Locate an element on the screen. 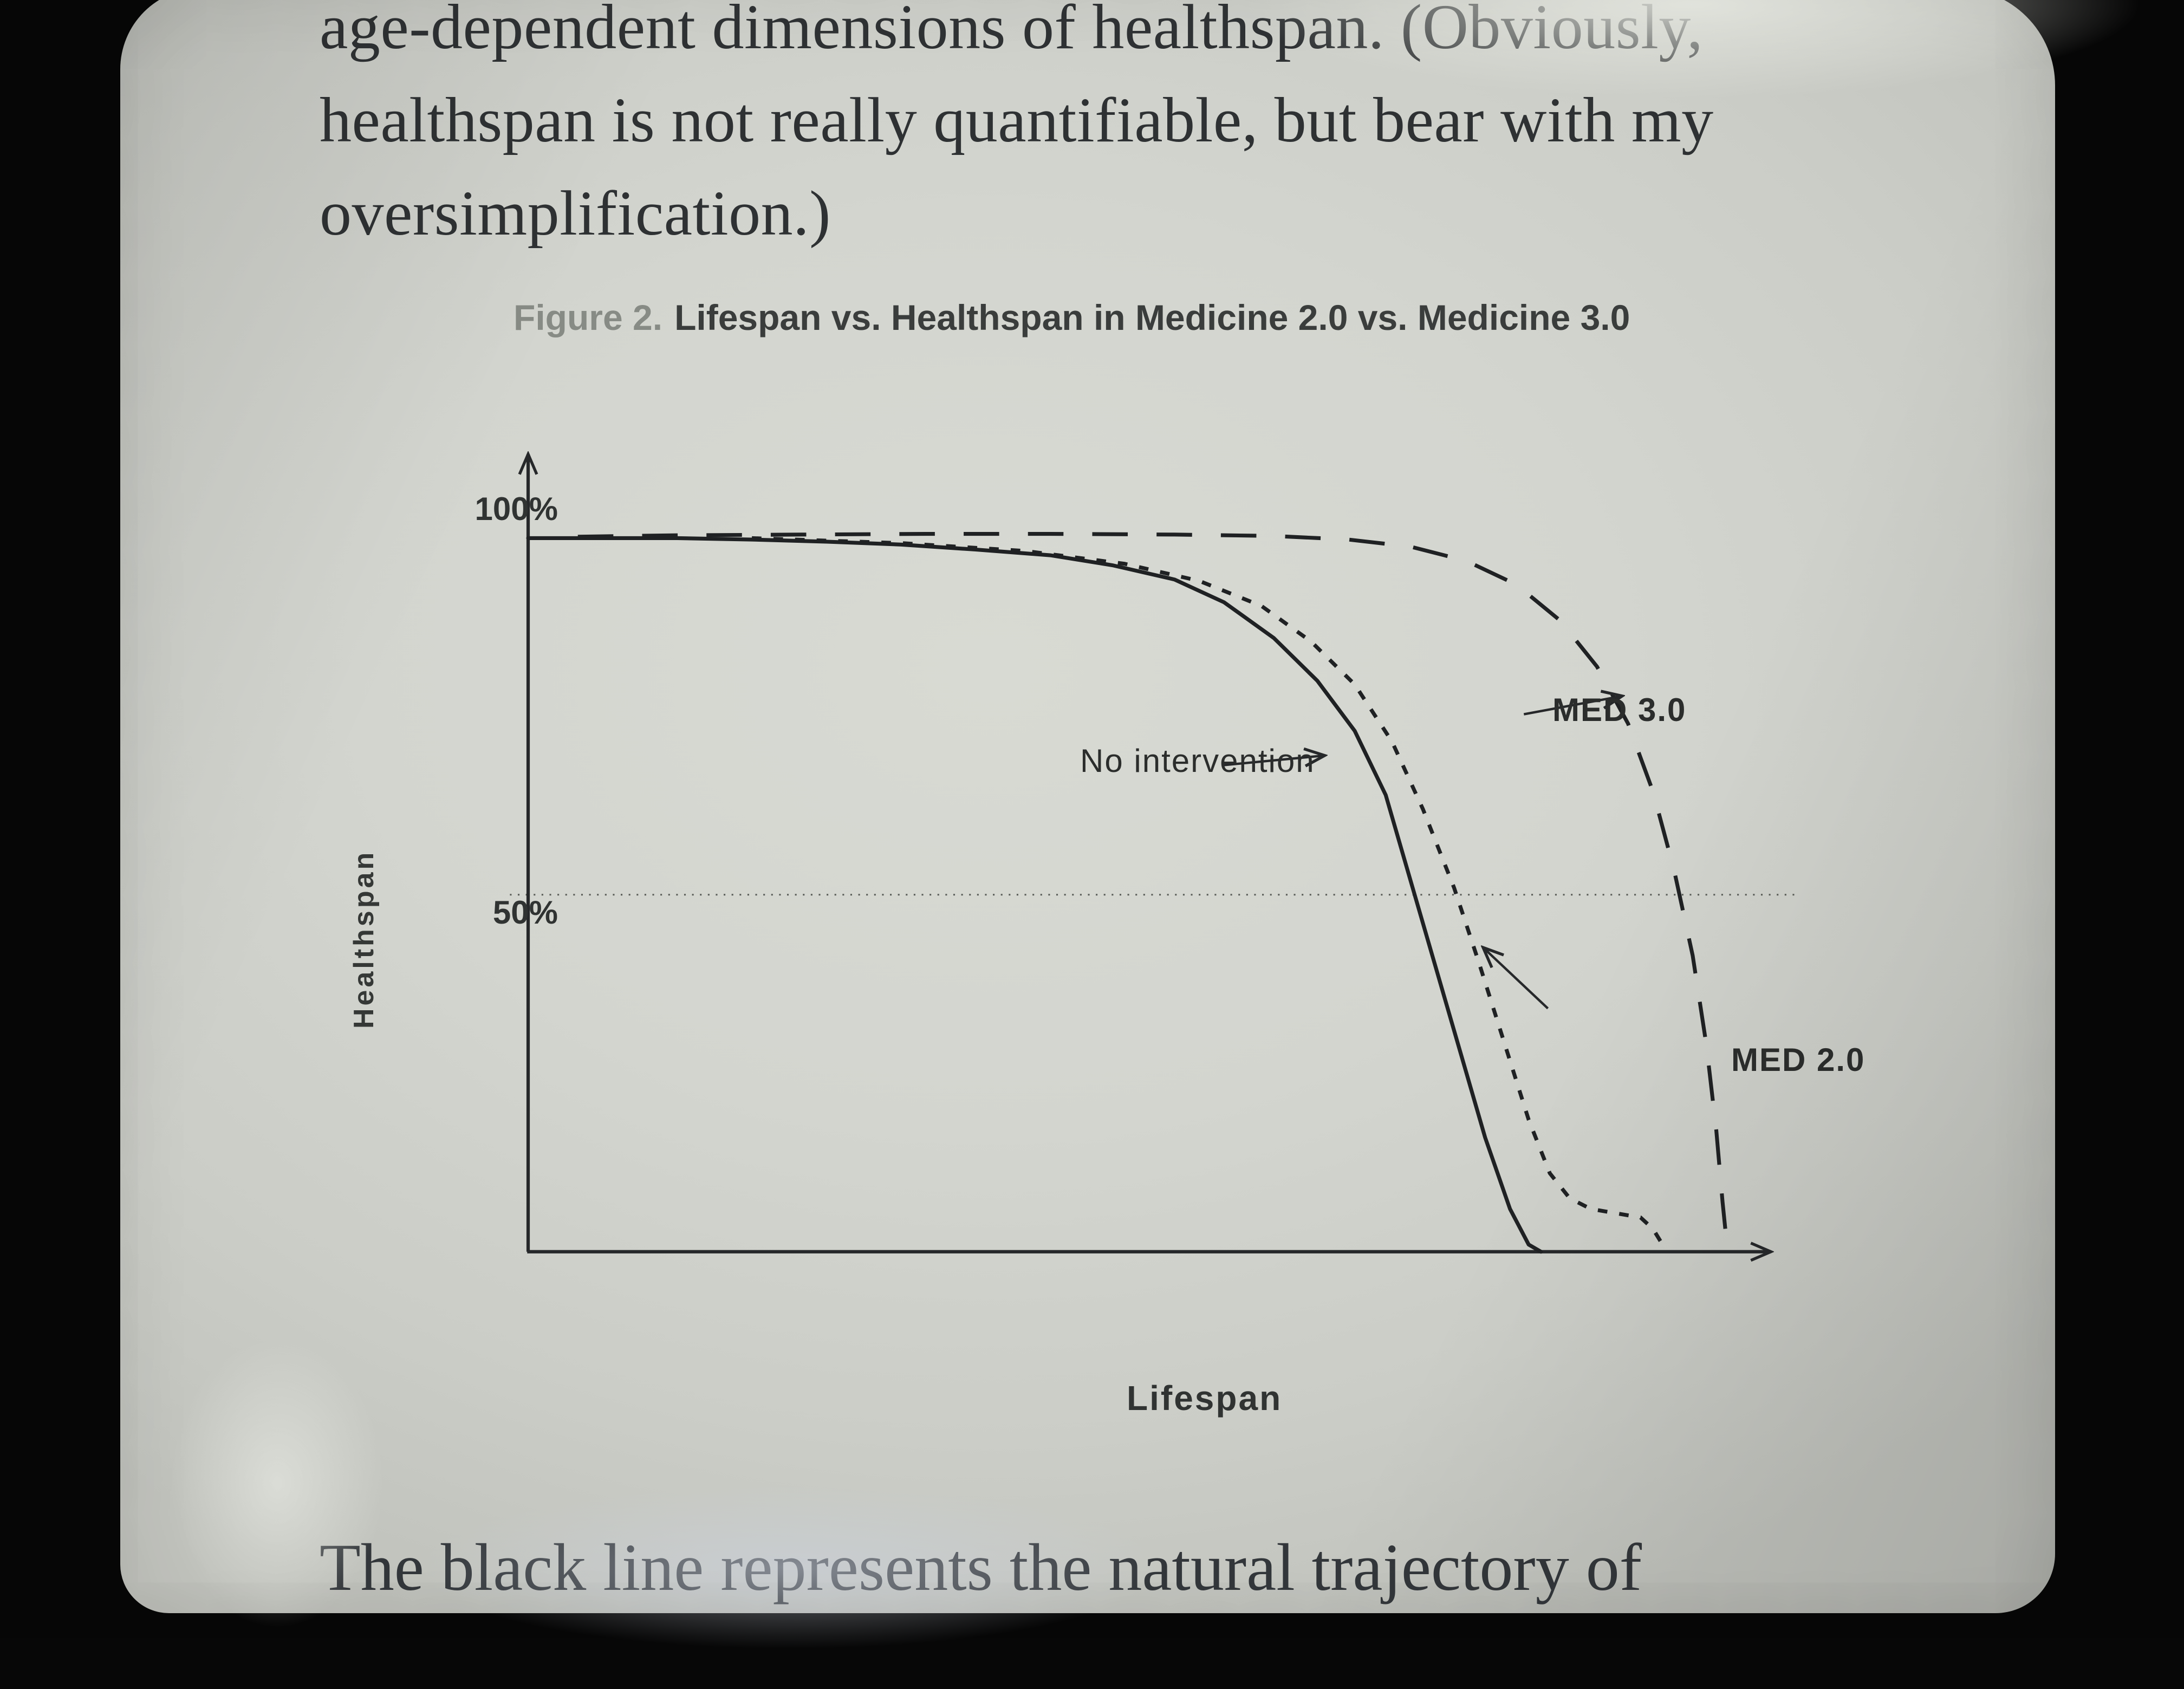 The width and height of the screenshot is (2184, 1689). glare-overlay is located at coordinates (277, 1483).